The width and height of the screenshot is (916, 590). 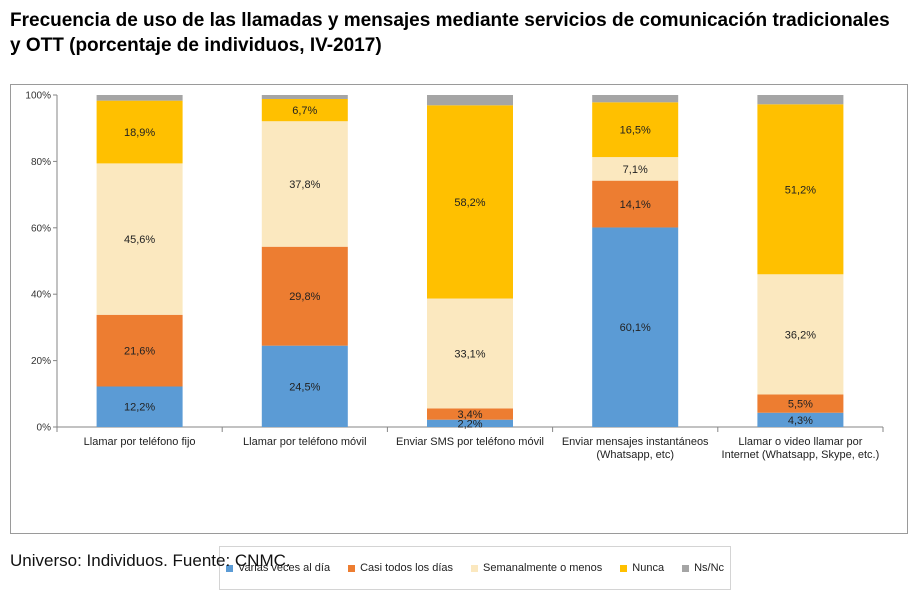 What do you see at coordinates (41, 361) in the screenshot?
I see `y-tick-label: 20%` at bounding box center [41, 361].